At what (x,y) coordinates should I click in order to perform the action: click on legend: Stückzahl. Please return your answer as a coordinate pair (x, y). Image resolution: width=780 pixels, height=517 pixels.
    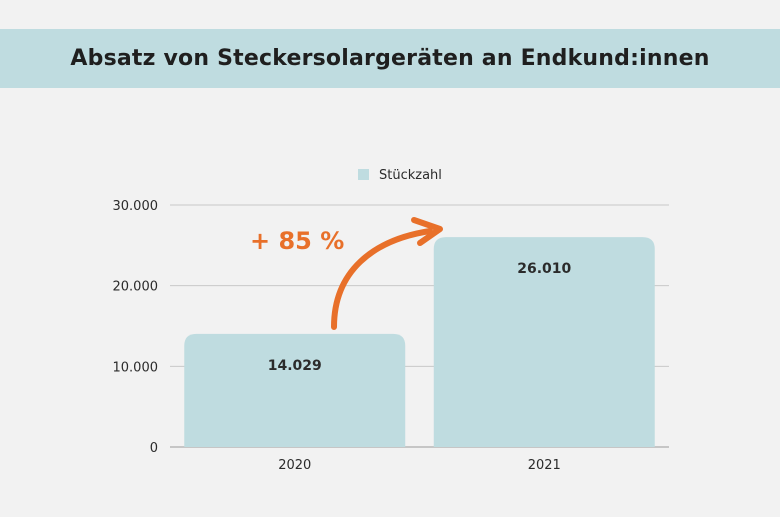
    Looking at the image, I should click on (400, 175).